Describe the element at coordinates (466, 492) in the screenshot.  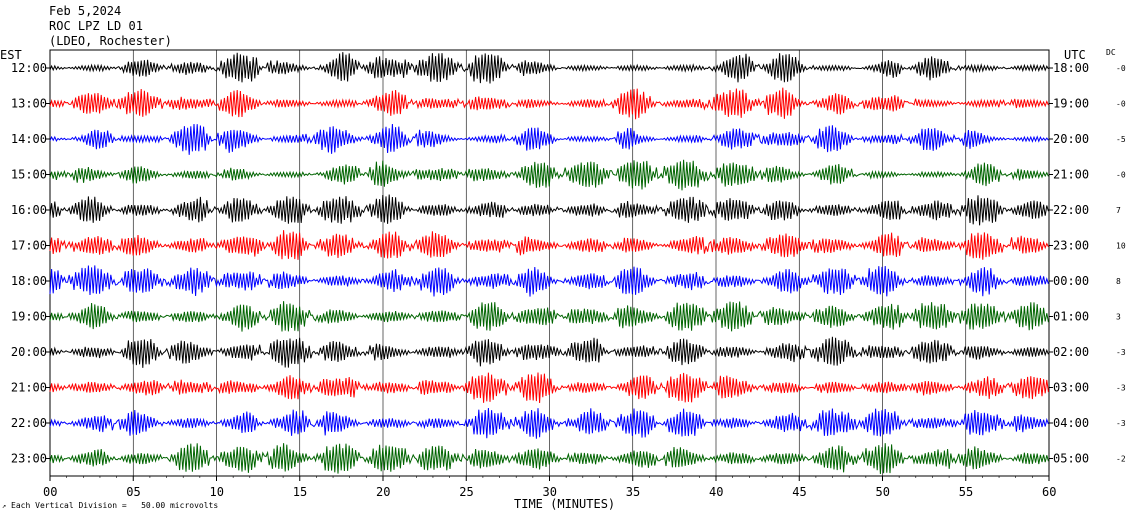
I see `x-tick-label-25: 25` at that location.